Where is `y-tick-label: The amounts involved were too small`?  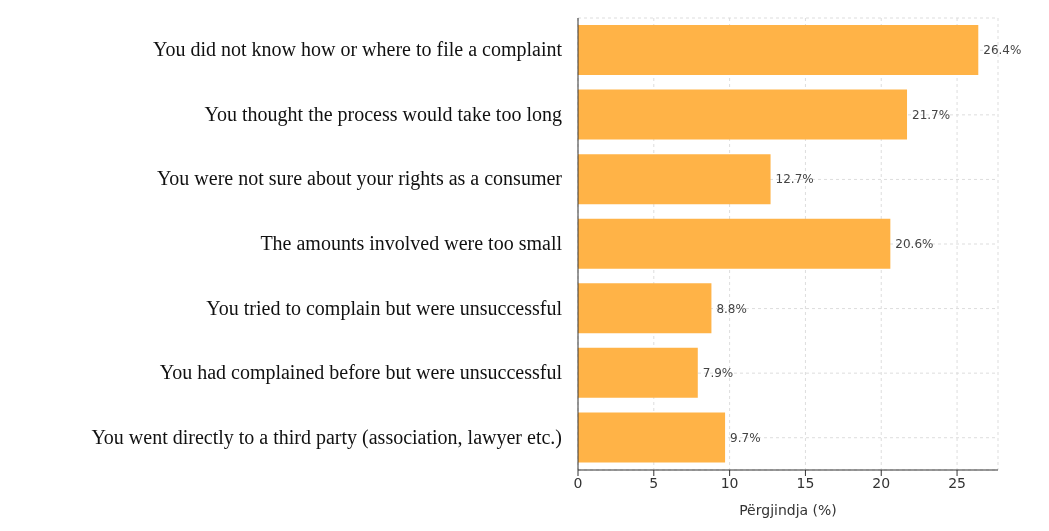 y-tick-label: The amounts involved were too small is located at coordinates (411, 243).